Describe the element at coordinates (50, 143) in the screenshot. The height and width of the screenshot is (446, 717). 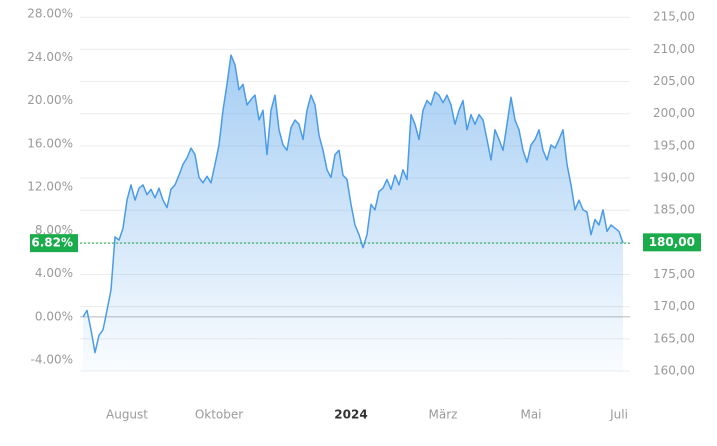
I see `y-tick-label: 16.00%` at that location.